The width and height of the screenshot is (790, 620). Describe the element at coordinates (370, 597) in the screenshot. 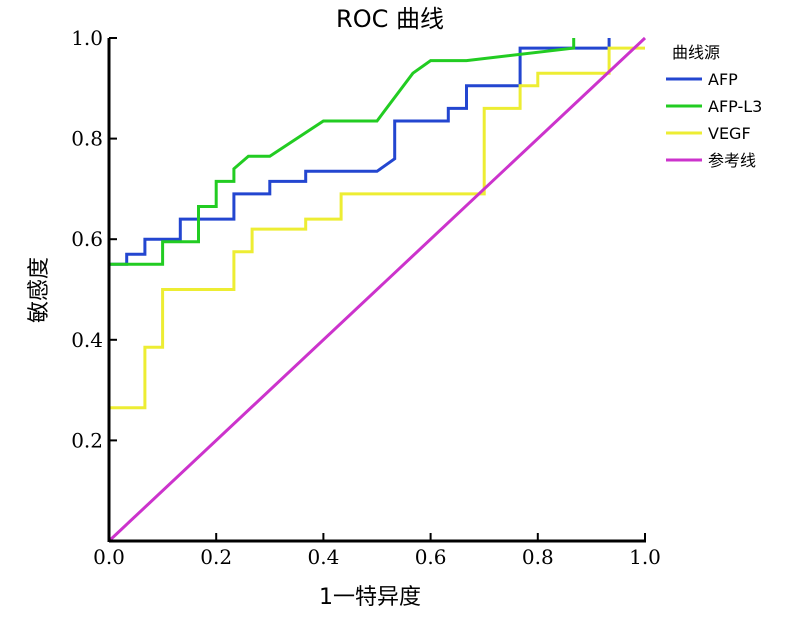

I see `x-axis-title: 1一特异度` at that location.